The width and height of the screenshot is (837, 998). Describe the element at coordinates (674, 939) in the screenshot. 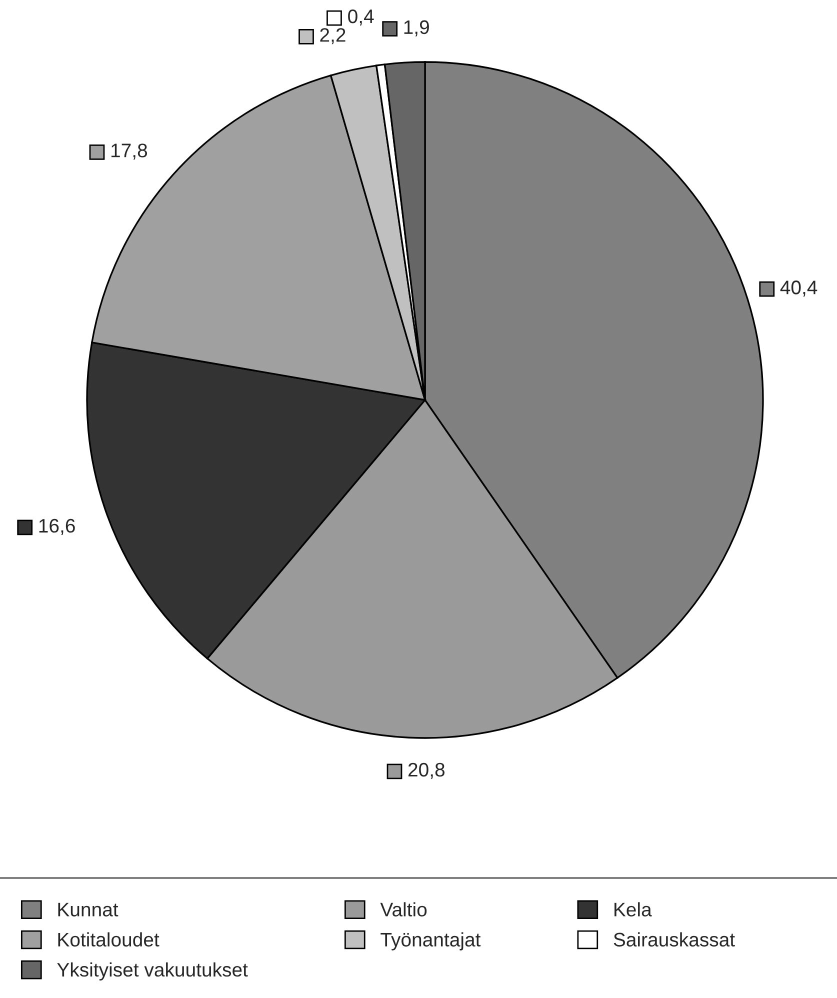

I see `legend-label: Sairauskassat` at that location.